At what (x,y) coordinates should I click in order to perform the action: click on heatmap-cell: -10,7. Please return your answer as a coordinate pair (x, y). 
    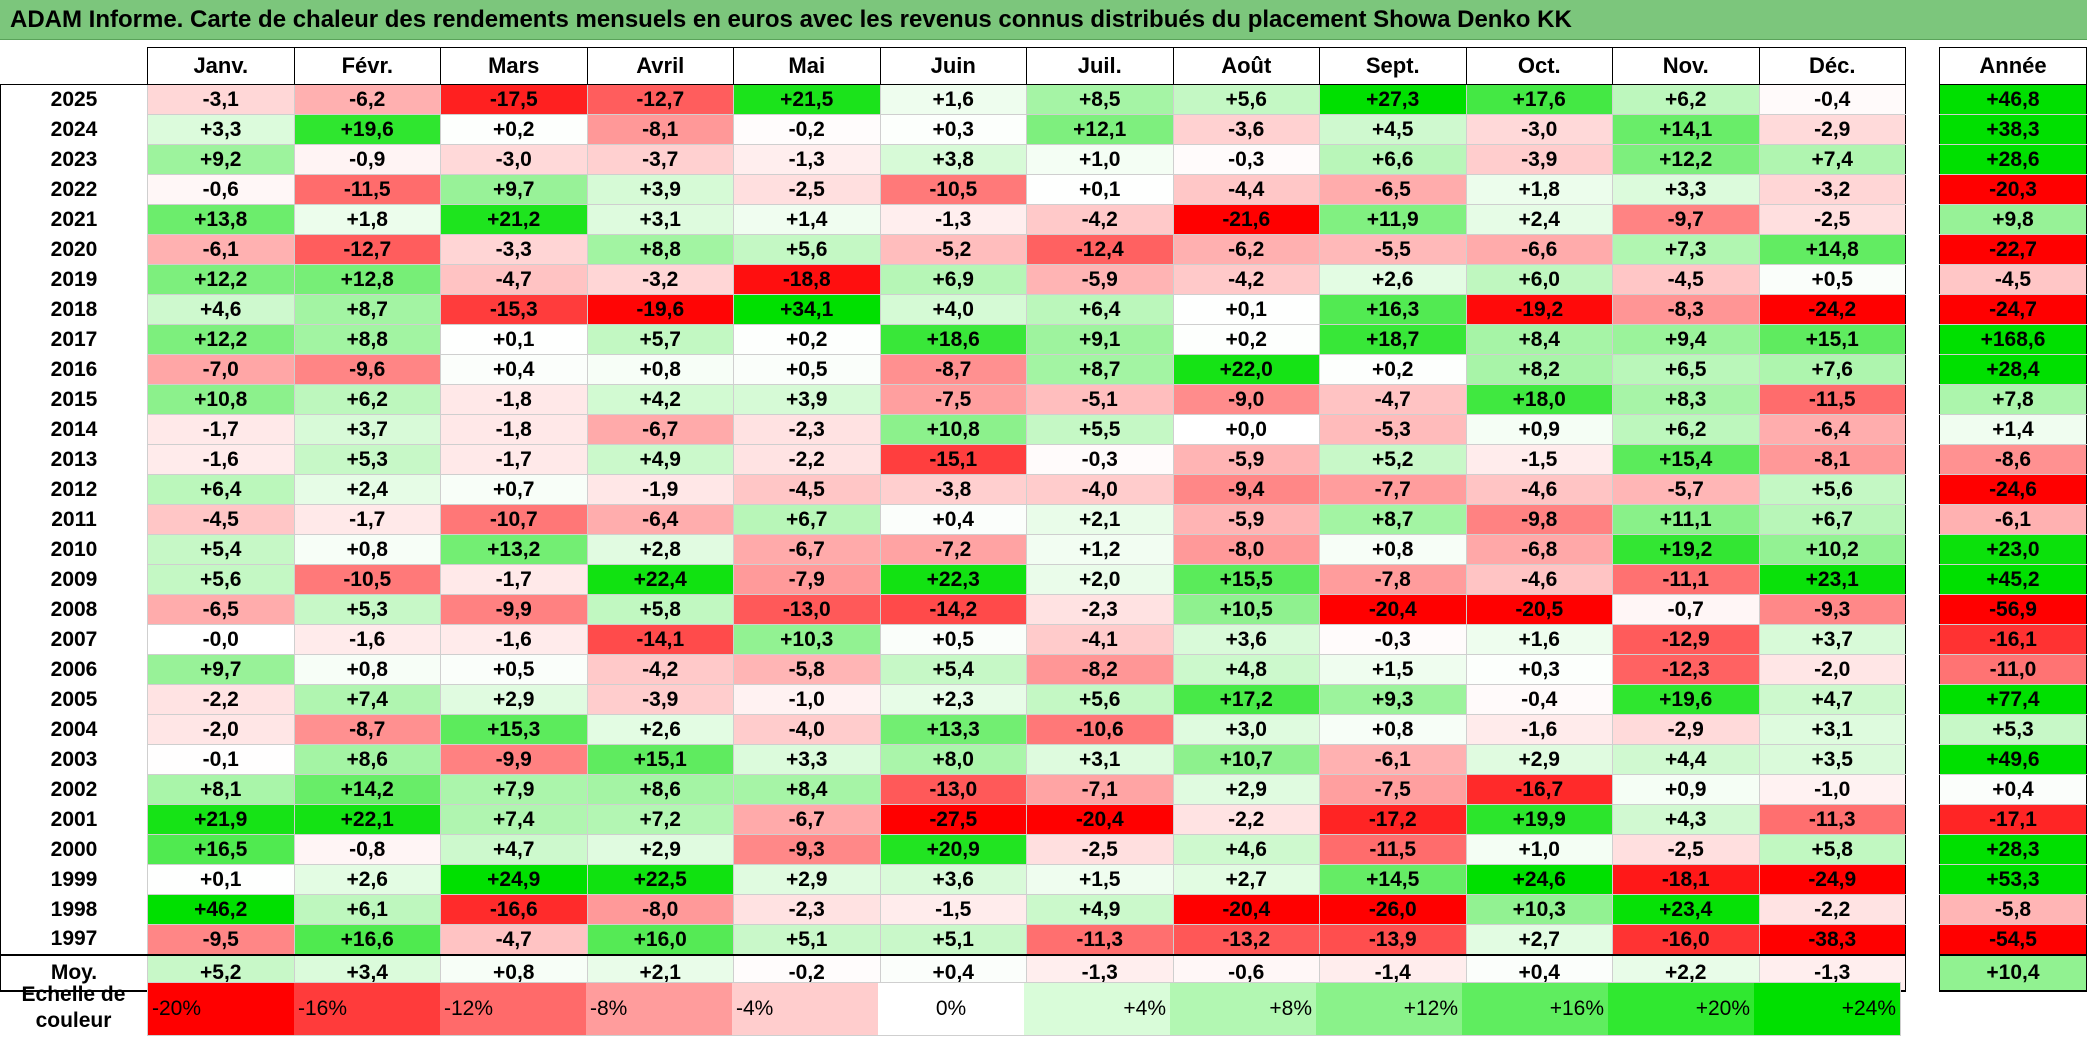
    Looking at the image, I should click on (514, 519).